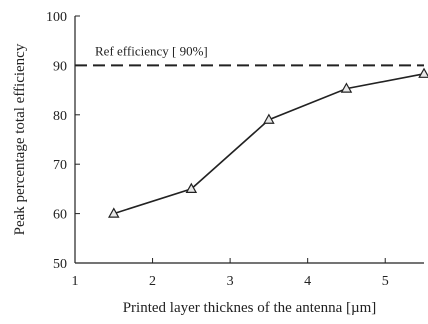 The image size is (428, 324). I want to click on y-axis-title: Peak percentage total efficiency, so click(20, 139).